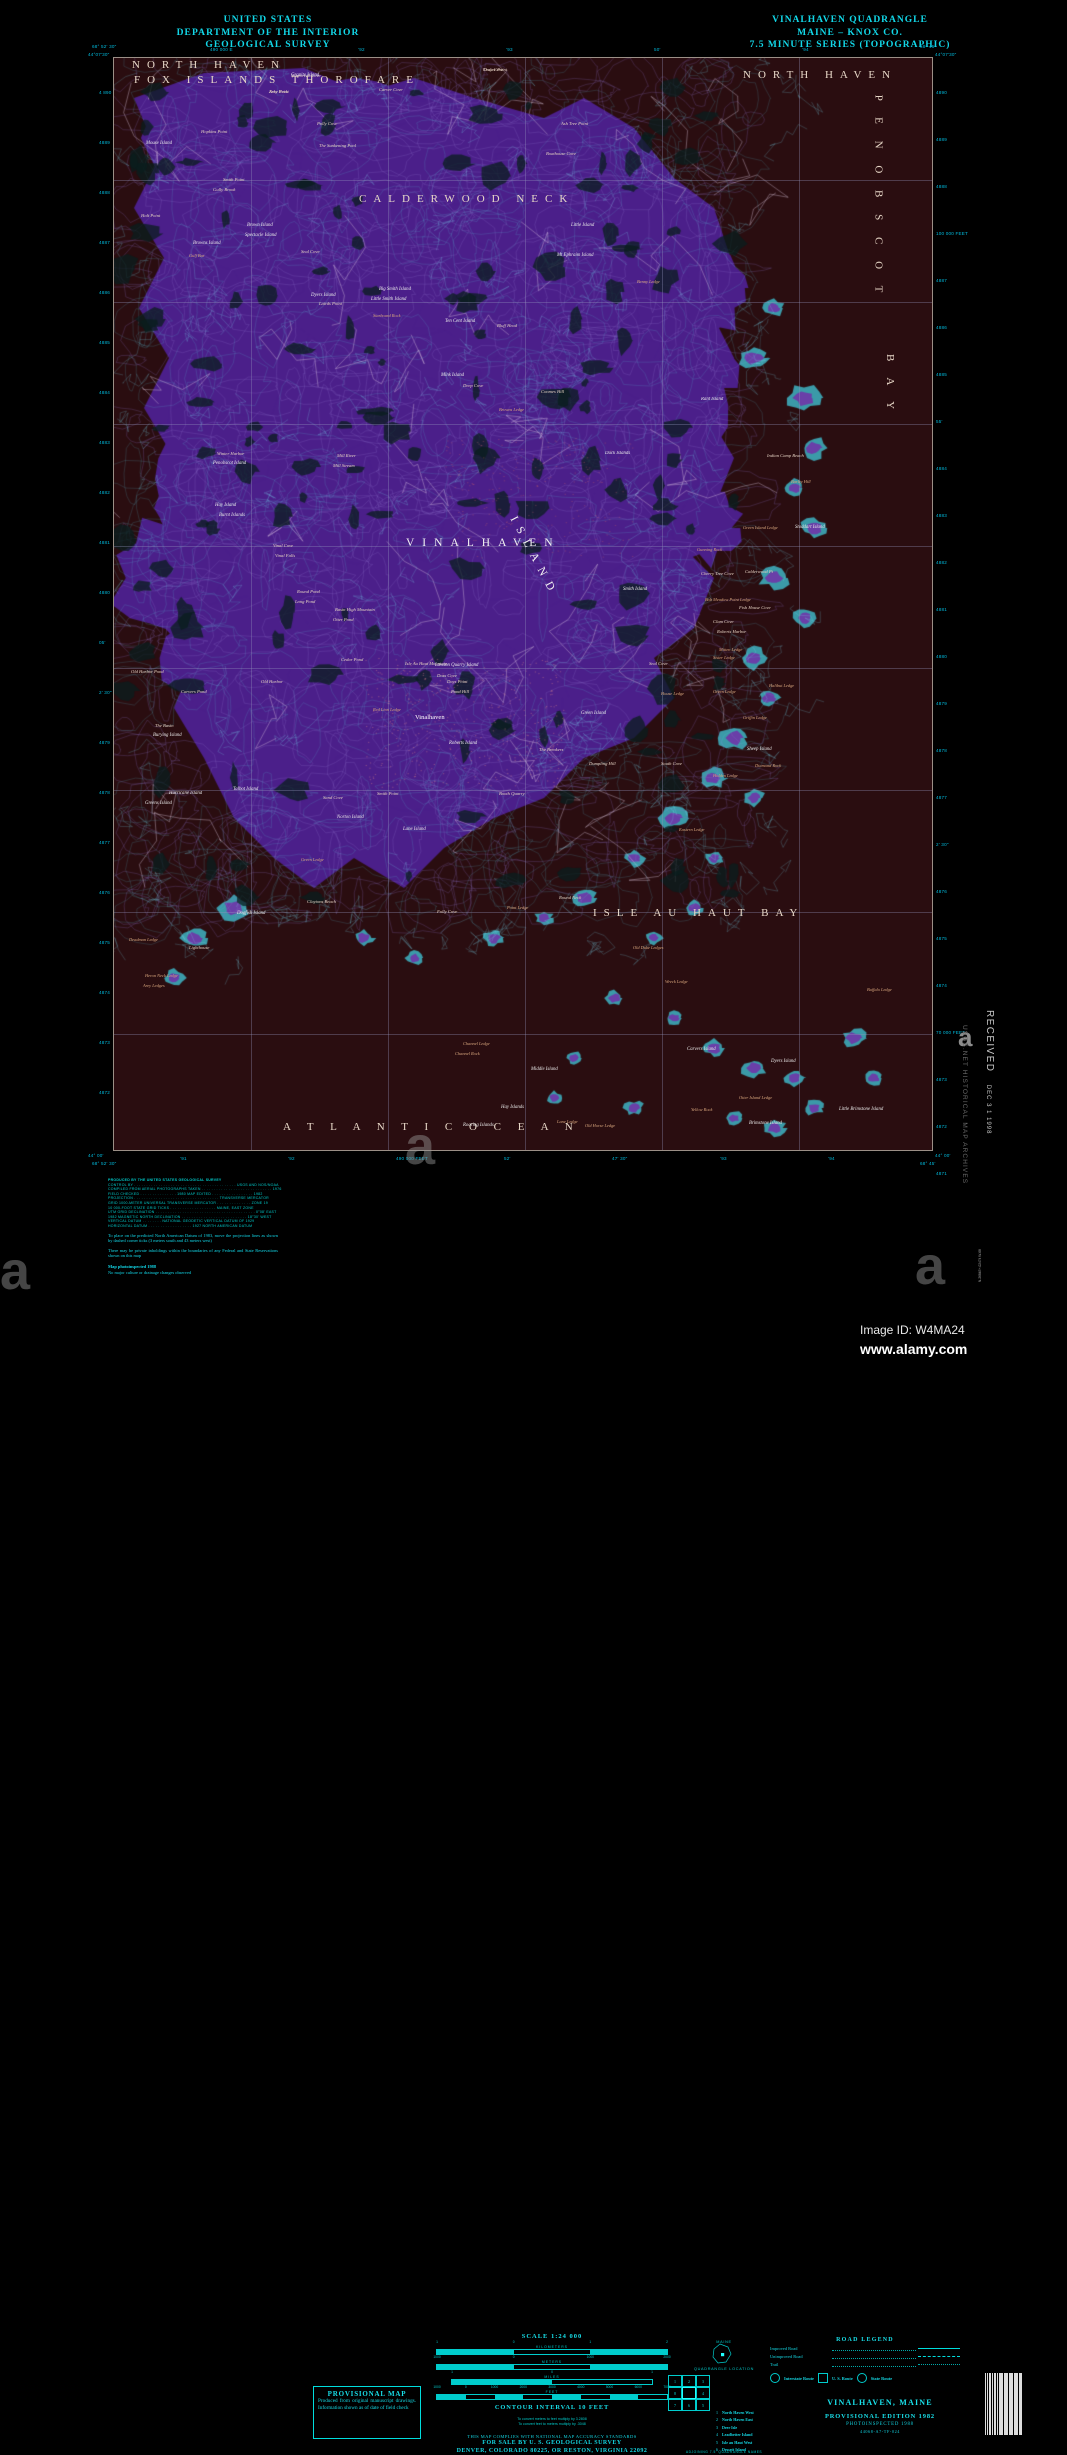 Image resolution: width=1067 pixels, height=2455 pixels. I want to click on feature-label: Diamond Rock, so click(768, 765).